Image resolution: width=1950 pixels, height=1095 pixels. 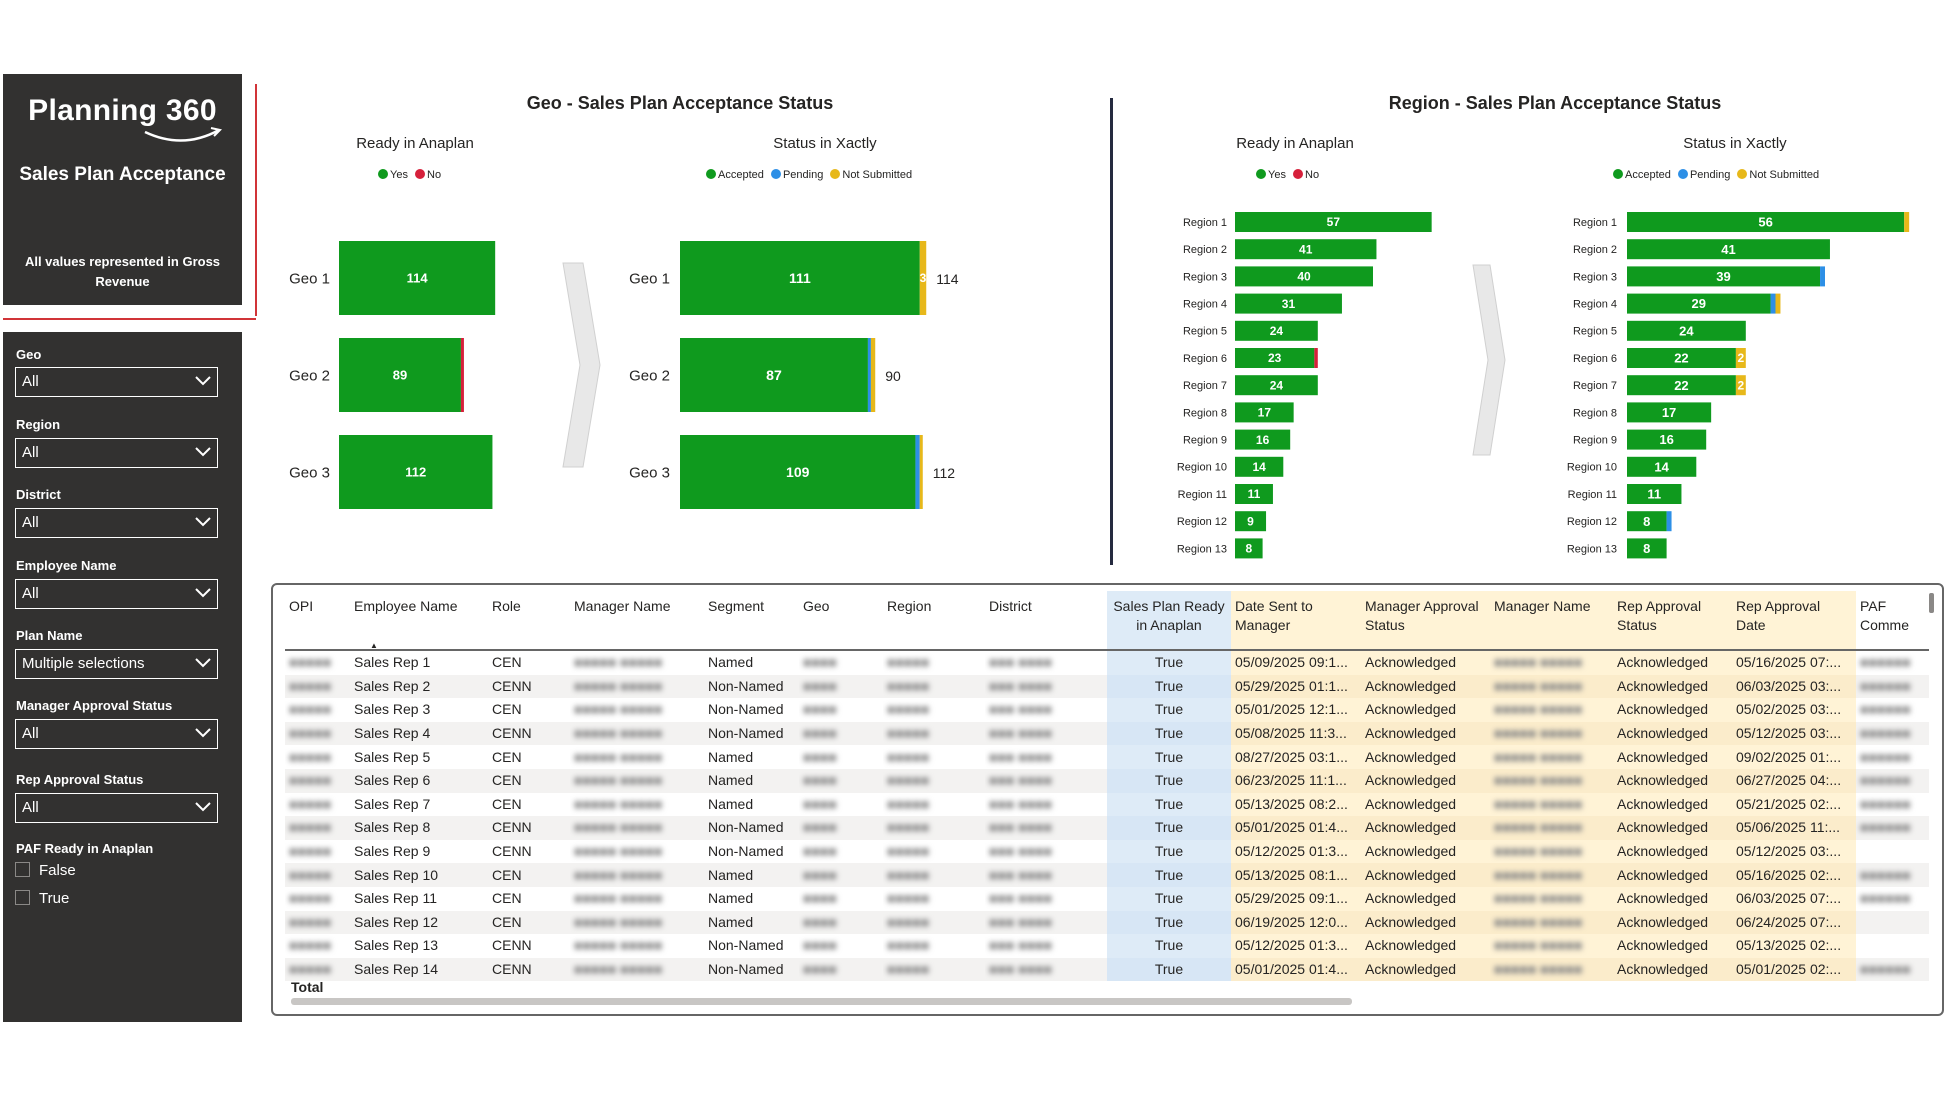 I want to click on region-filter-dropdown: All, so click(x=116, y=453).